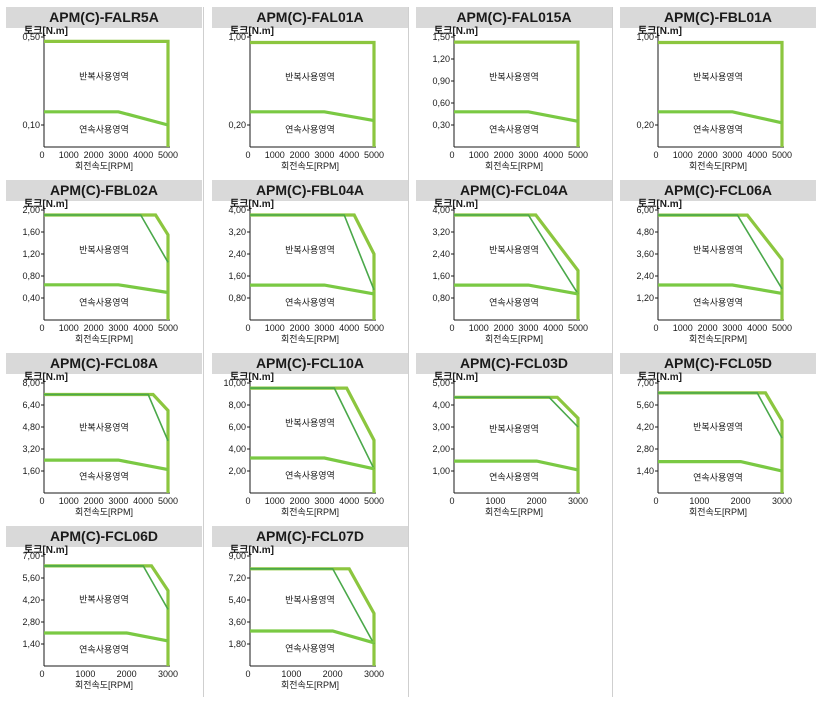  What do you see at coordinates (31, 37) in the screenshot?
I see `y-tick-label: 0,50` at bounding box center [31, 37].